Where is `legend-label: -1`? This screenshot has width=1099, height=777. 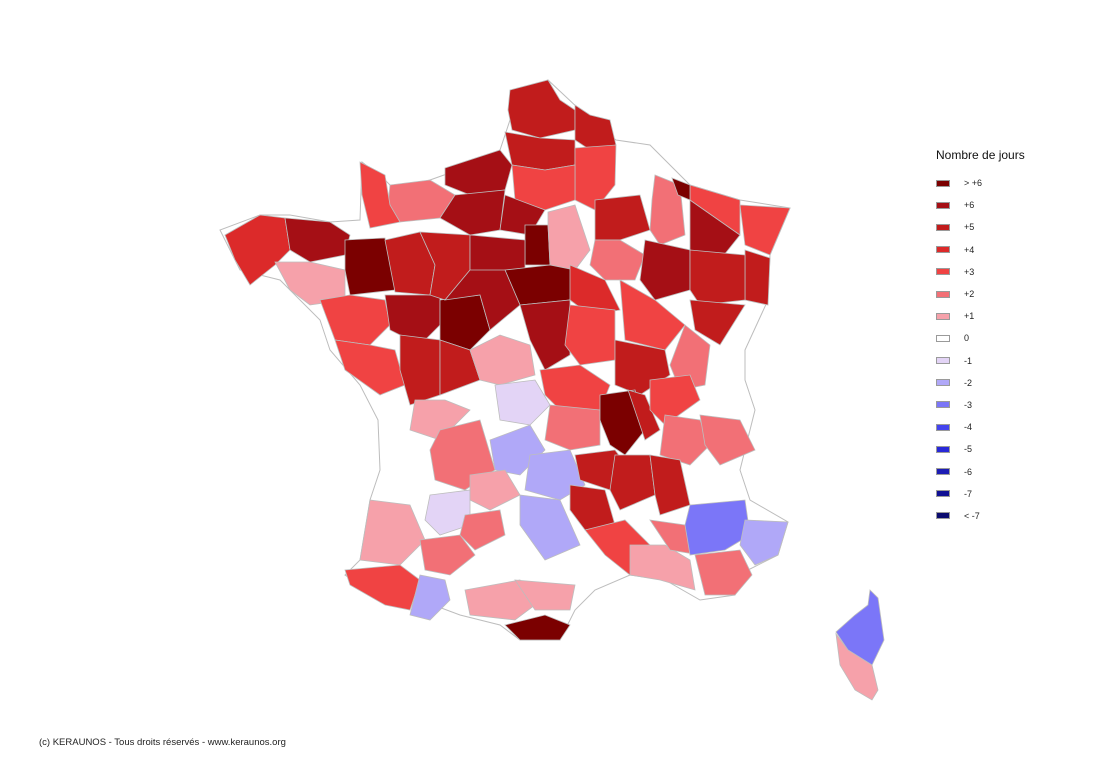 legend-label: -1 is located at coordinates (968, 360).